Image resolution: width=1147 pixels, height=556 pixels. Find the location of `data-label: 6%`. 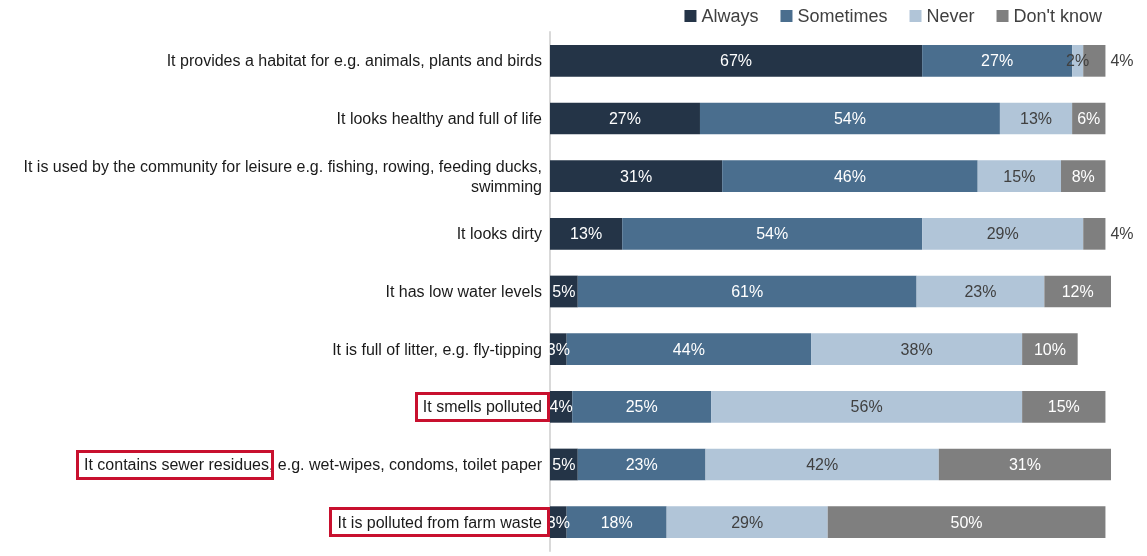

data-label: 6% is located at coordinates (1089, 118).